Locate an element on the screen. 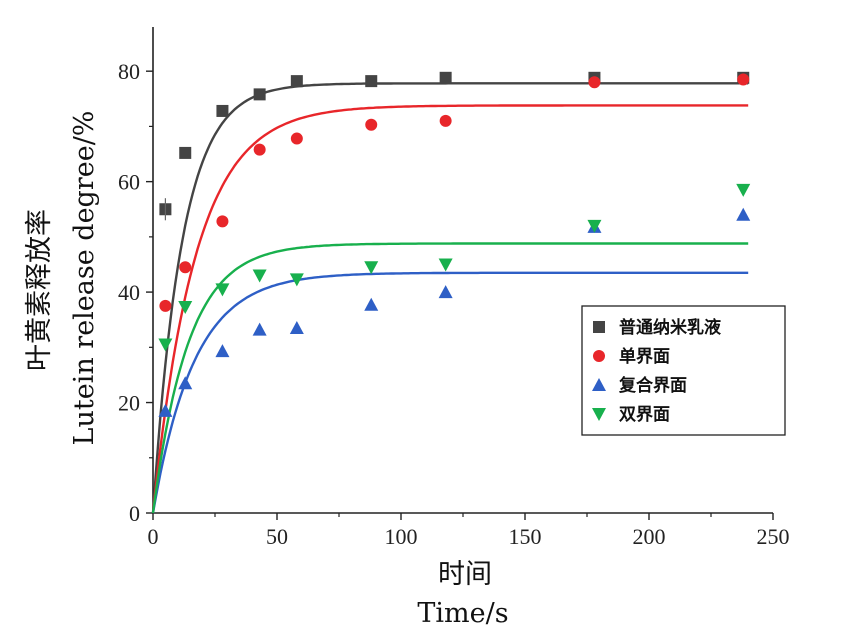 This screenshot has width=844, height=634. legend-label-4: 双界面 is located at coordinates (644, 415).